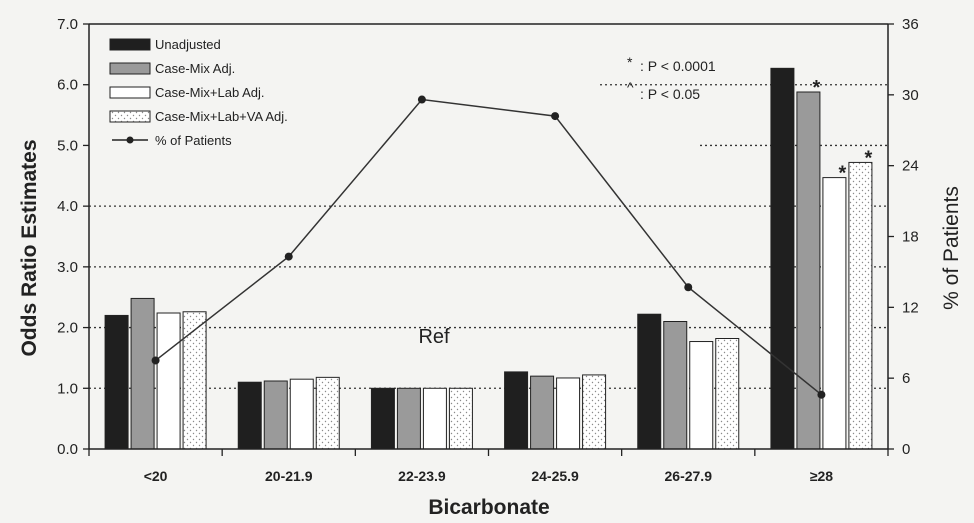  I want to click on x-tick-label-1: 20-21.9, so click(289, 476).